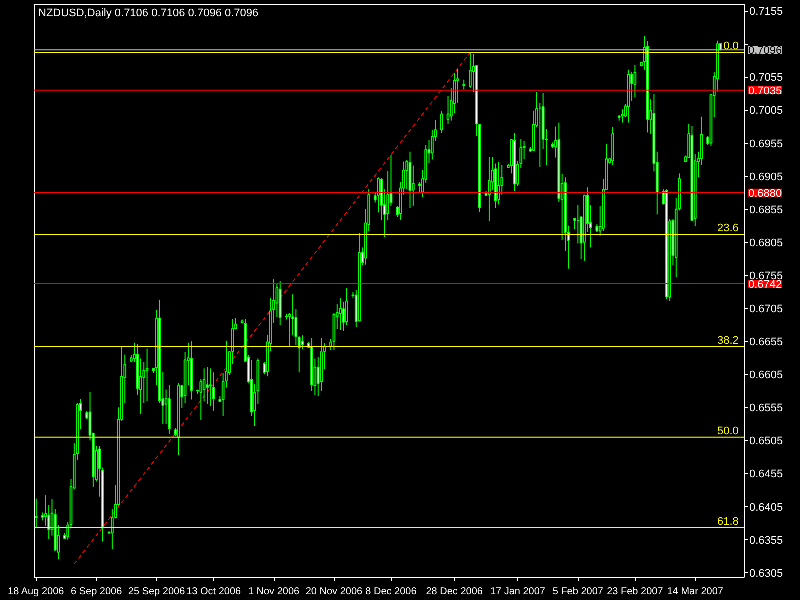 This screenshot has width=800, height=600. What do you see at coordinates (767, 144) in the screenshot?
I see `y-tick-label: 0.6955` at bounding box center [767, 144].